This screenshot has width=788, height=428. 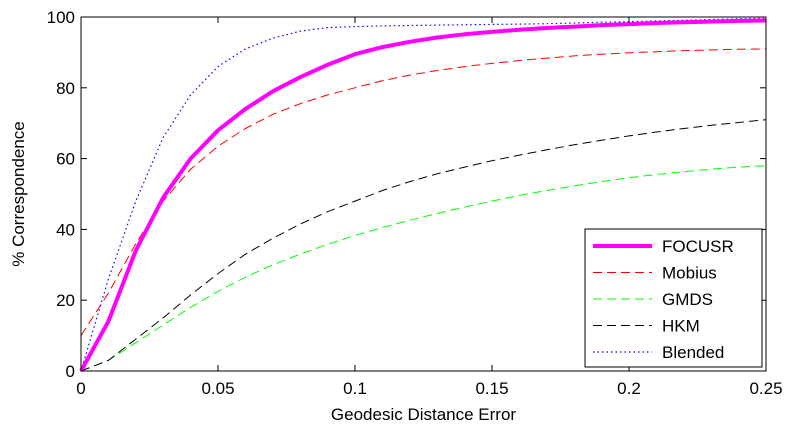 What do you see at coordinates (698, 246) in the screenshot?
I see `legend-label-focusr: FOCUSR` at bounding box center [698, 246].